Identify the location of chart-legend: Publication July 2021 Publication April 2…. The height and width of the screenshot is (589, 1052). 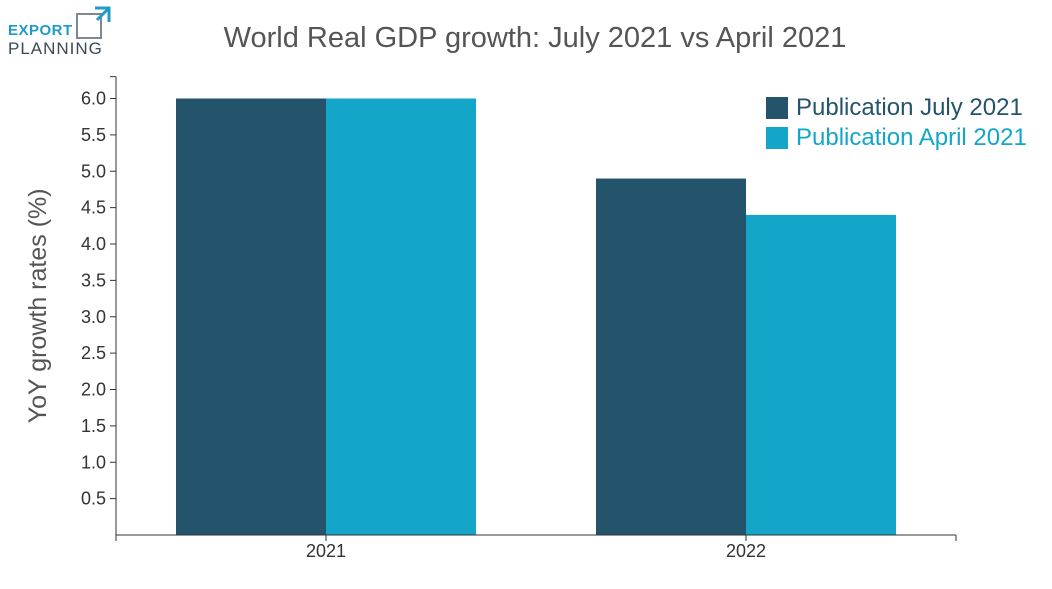
(896, 123).